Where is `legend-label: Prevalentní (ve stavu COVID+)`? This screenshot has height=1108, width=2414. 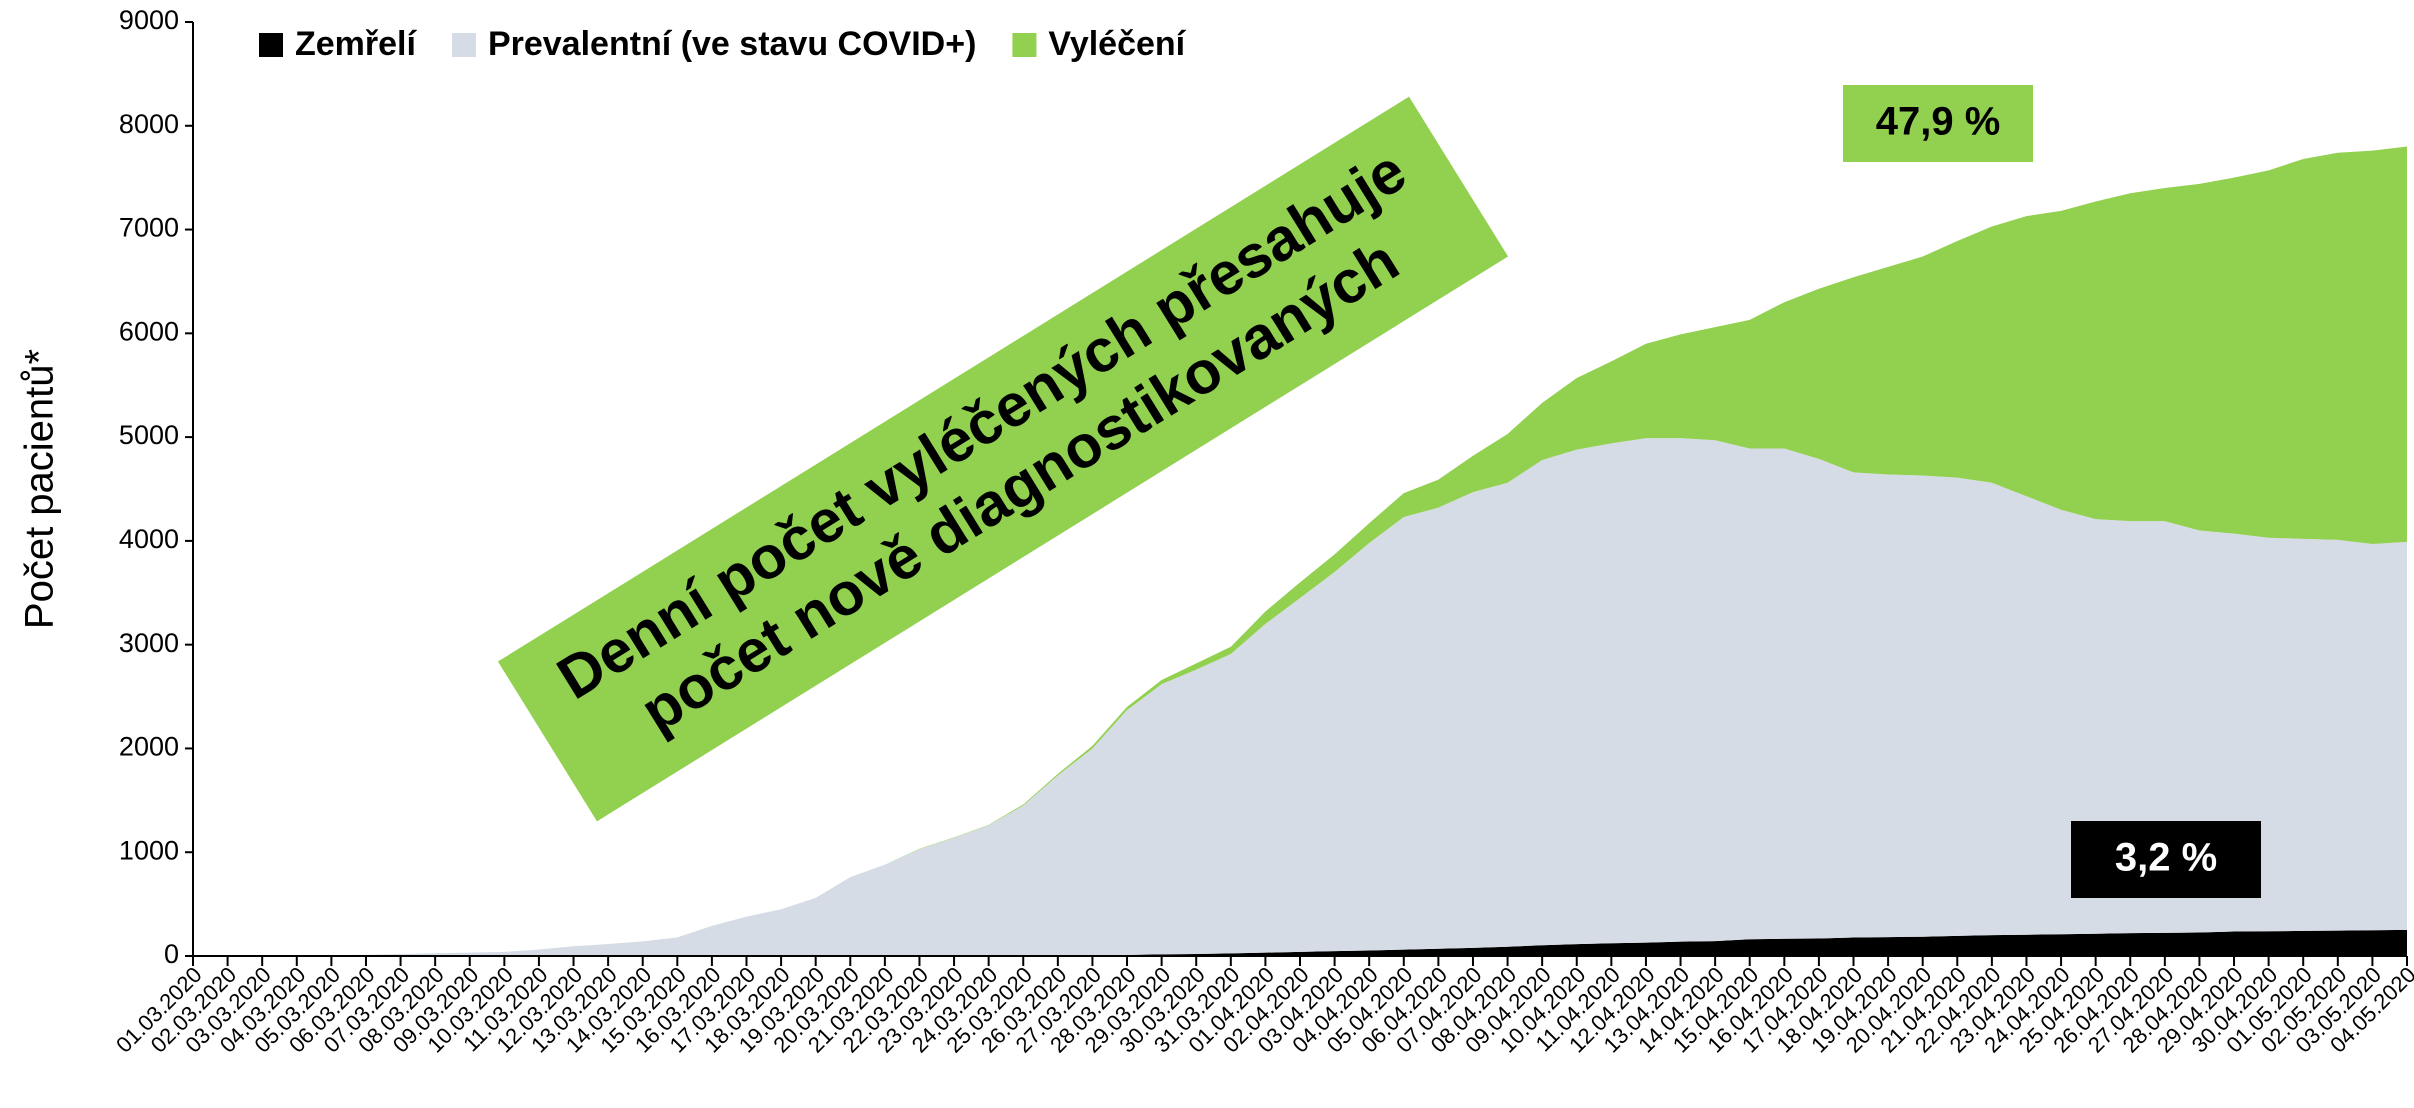 legend-label: Prevalentní (ve stavu COVID+) is located at coordinates (732, 44).